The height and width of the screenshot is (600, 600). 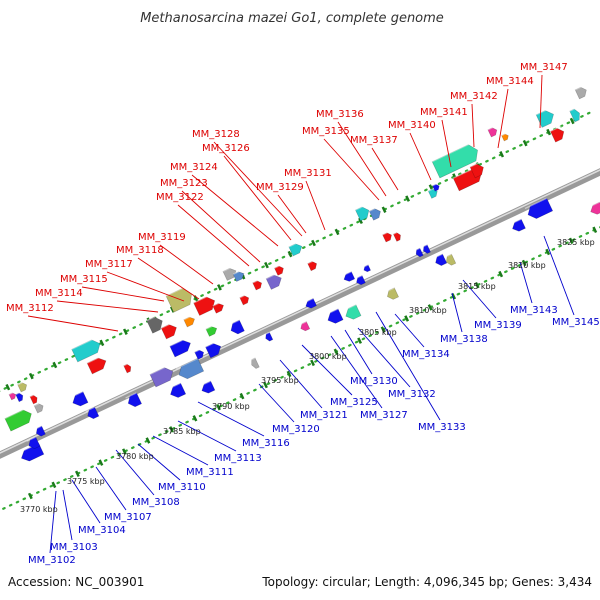 What do you see at coordinates (328, 356) in the screenshot?
I see `scale-label: 3800 kbp` at bounding box center [328, 356].